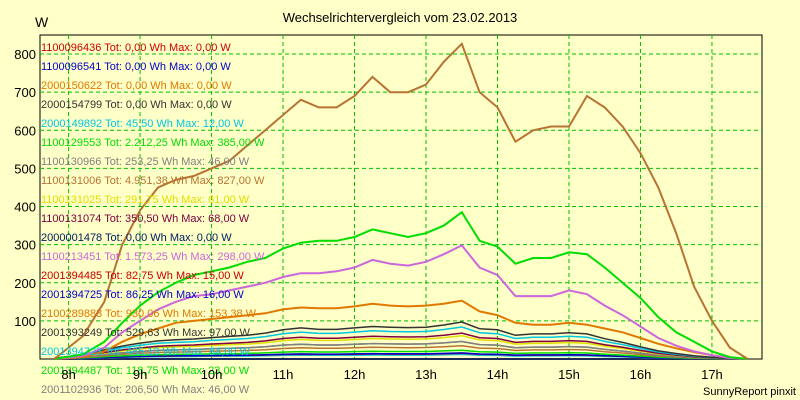  What do you see at coordinates (136, 86) in the screenshot?
I see `legend-entry: 2000150622 Tot: 0,00 Wh Max: 0,00 W` at bounding box center [136, 86].